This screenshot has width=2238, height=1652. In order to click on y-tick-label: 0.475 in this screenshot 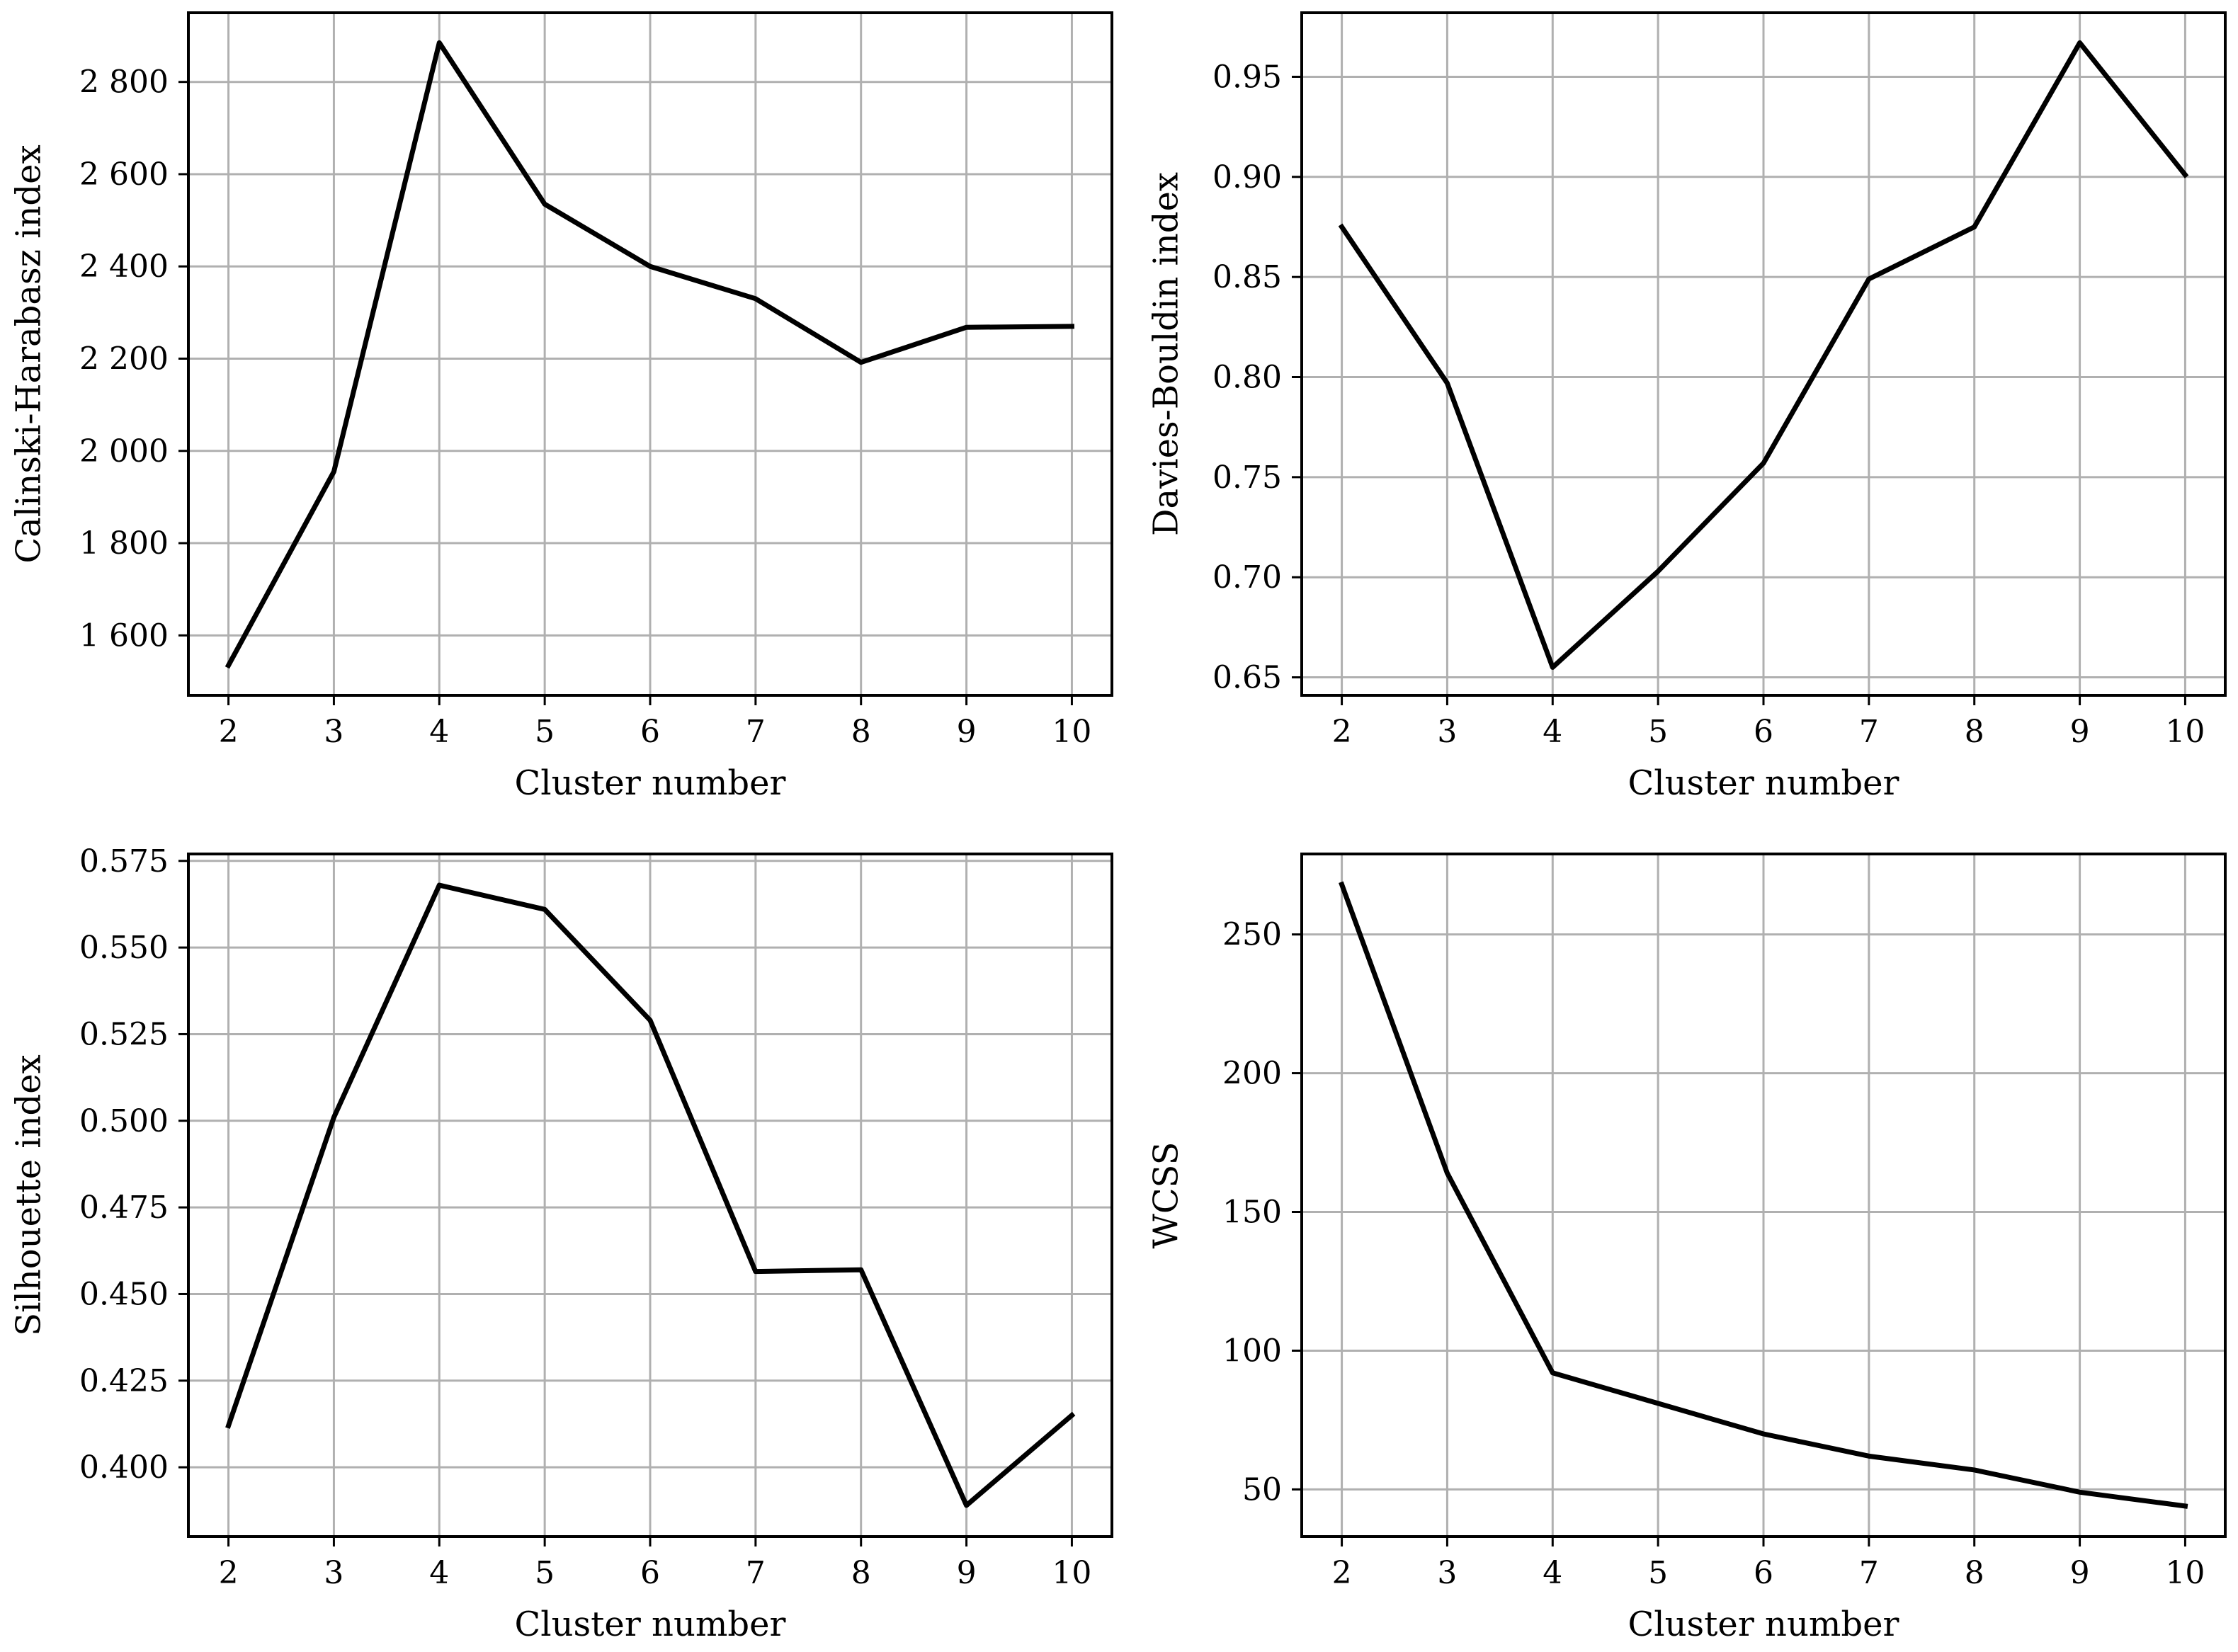, I will do `click(124, 1208)`.